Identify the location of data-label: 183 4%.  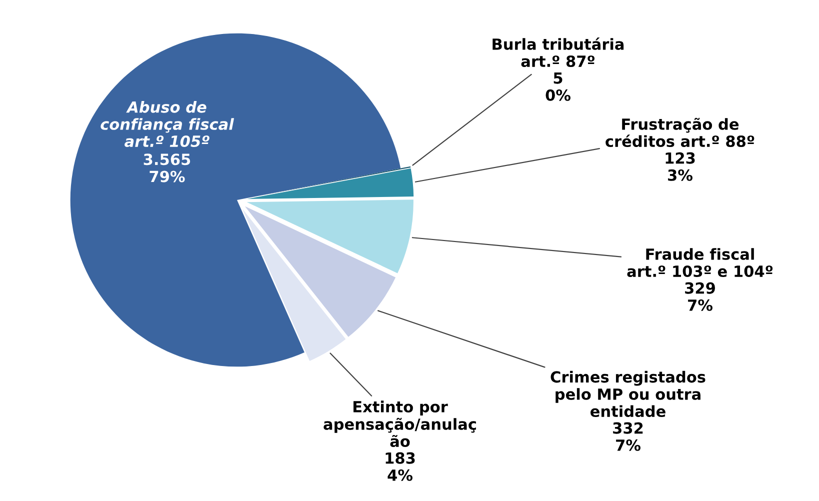
(400, 466).